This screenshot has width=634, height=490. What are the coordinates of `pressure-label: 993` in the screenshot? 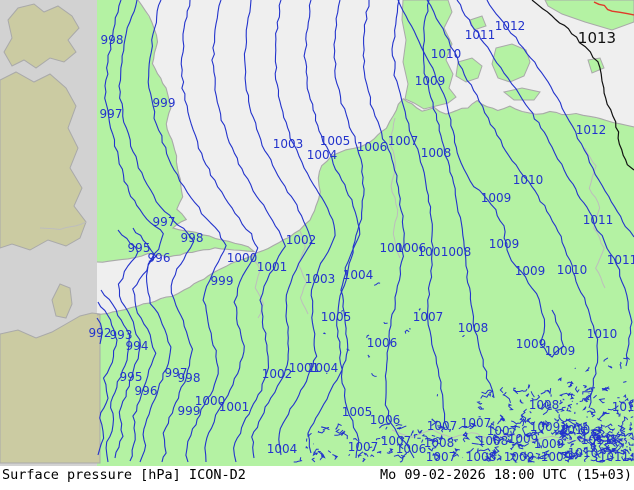 It's located at (121, 335).